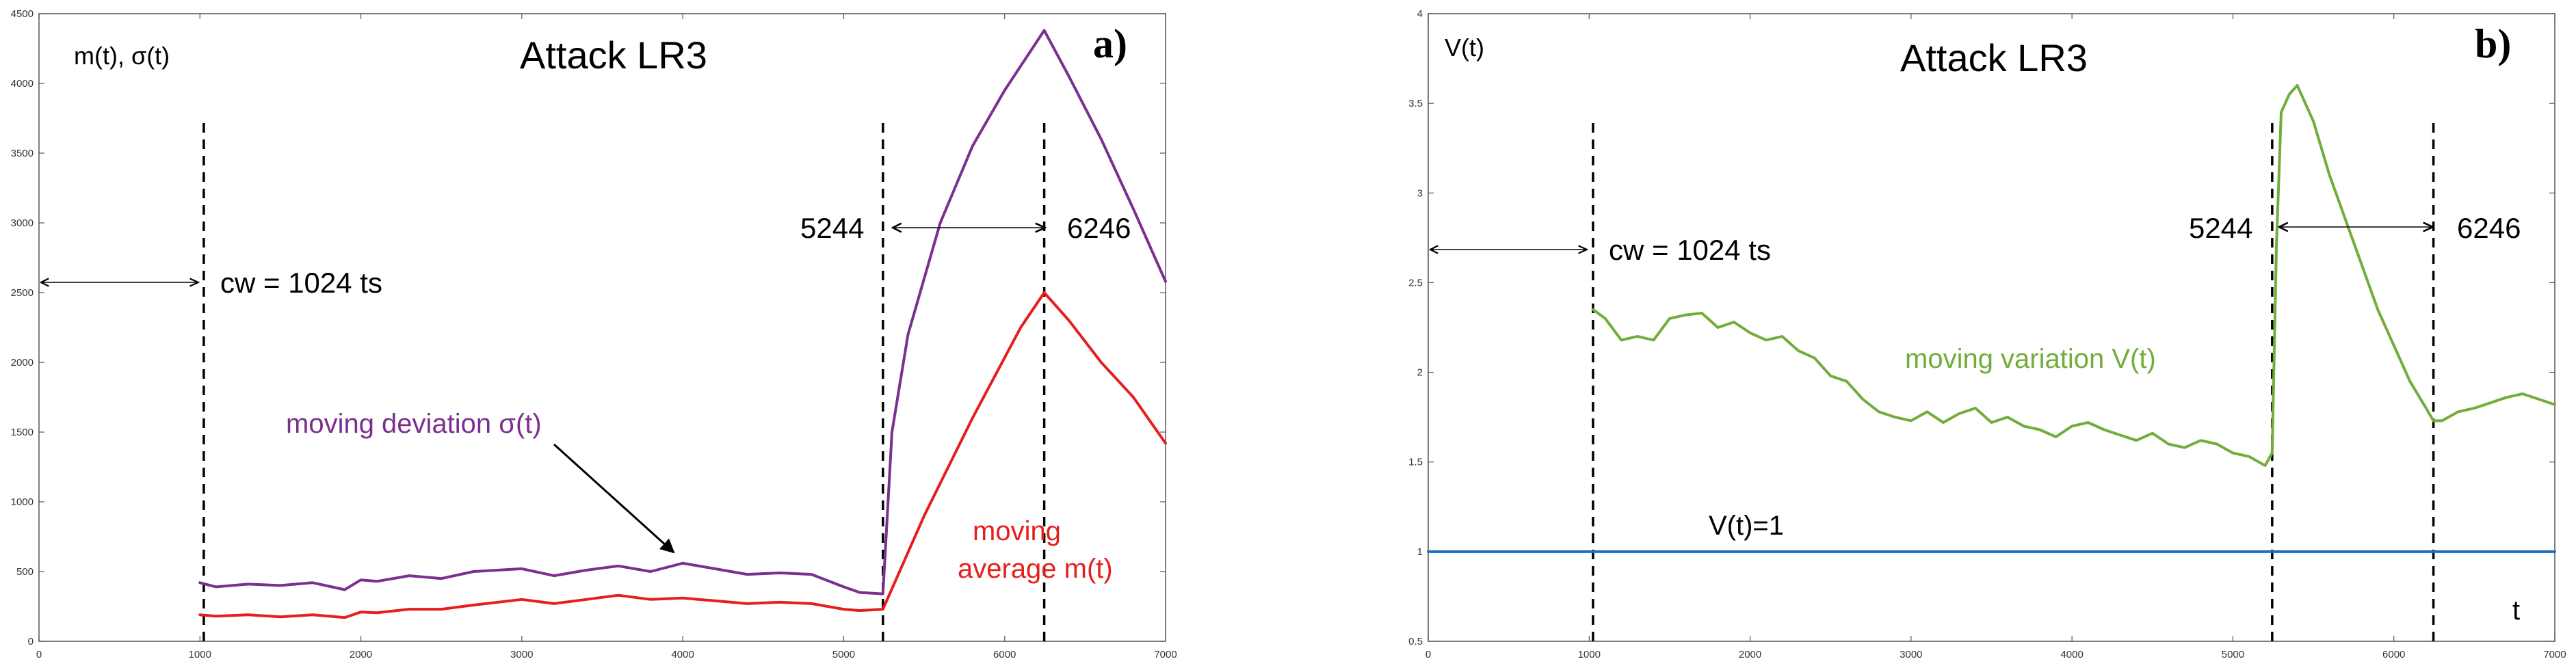  Describe the element at coordinates (832, 228) in the screenshot. I see `panel-a-start-label: 5244` at that location.